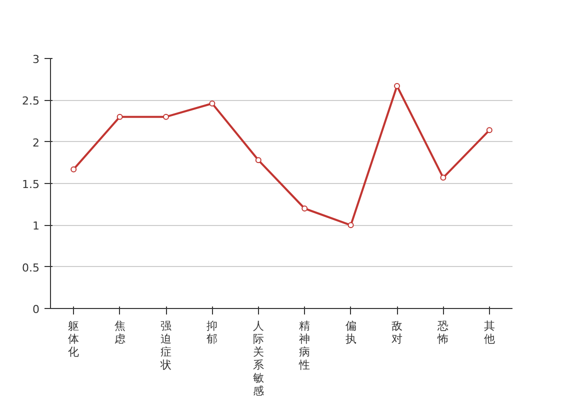 The image size is (567, 400). Describe the element at coordinates (36, 59) in the screenshot. I see `y-tick-label: 3` at that location.